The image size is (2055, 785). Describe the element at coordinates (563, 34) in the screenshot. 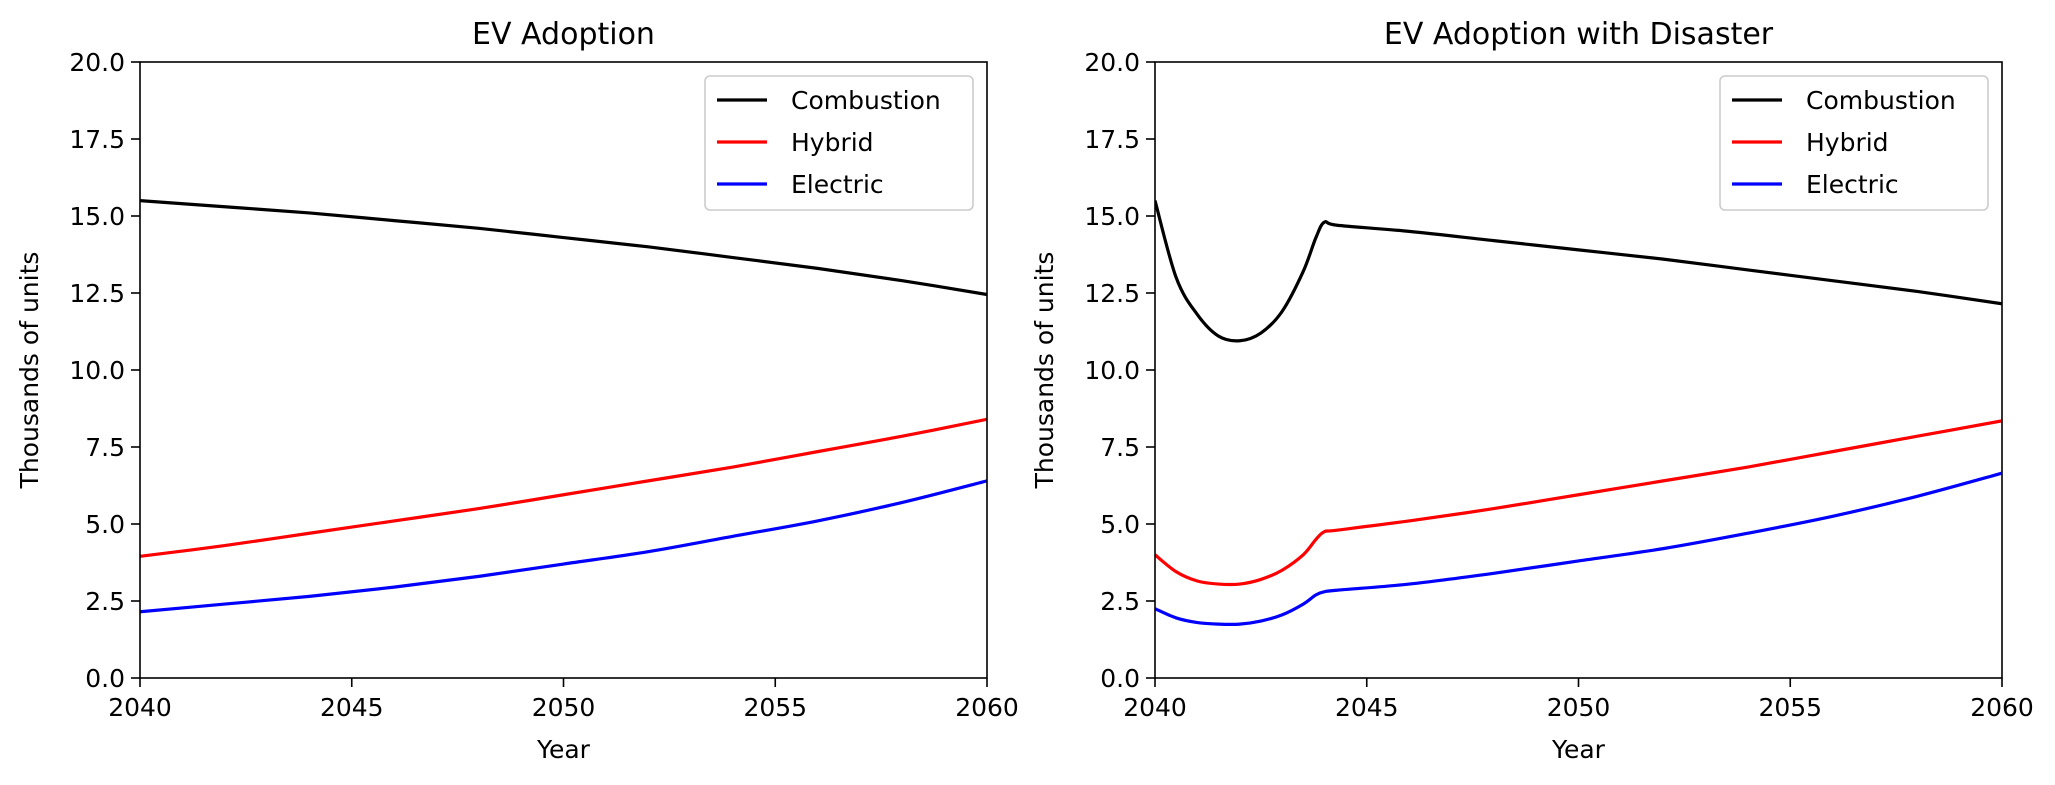

I see `chart-title: EV Adoption` at that location.